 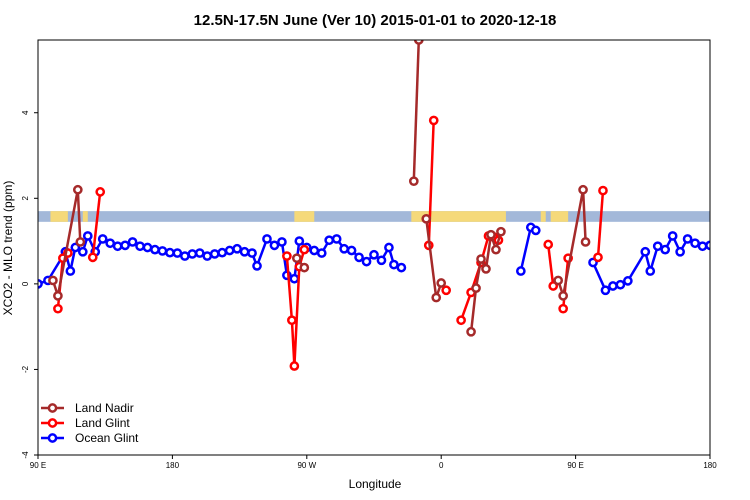 I want to click on y-tick-label: 0, so click(x=25, y=283).